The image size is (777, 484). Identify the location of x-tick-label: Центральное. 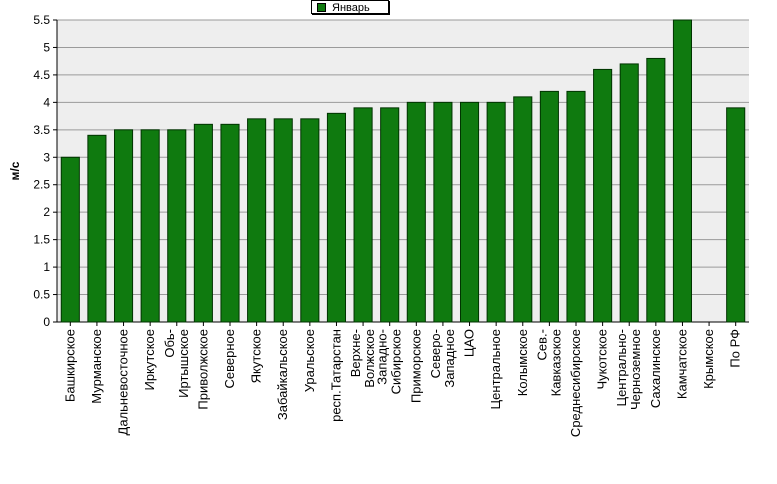
(495, 369).